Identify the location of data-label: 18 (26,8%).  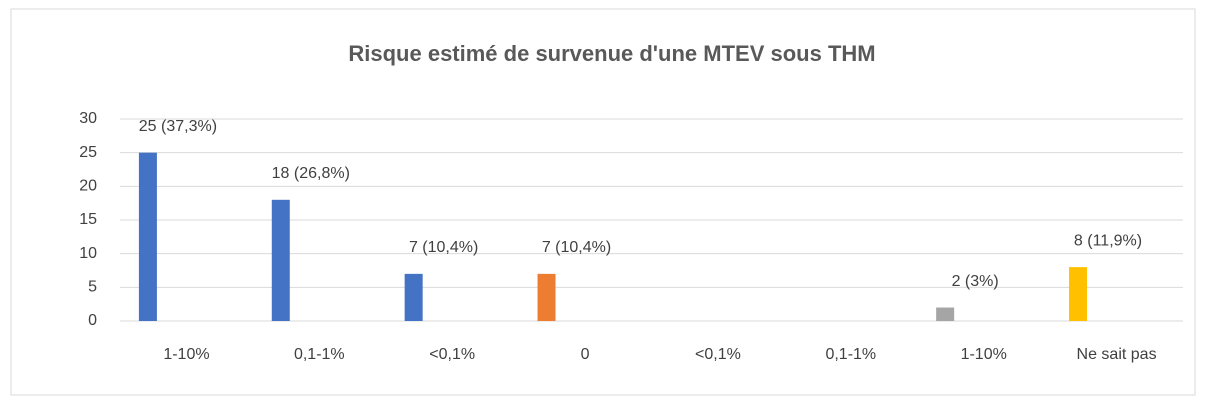
(311, 173).